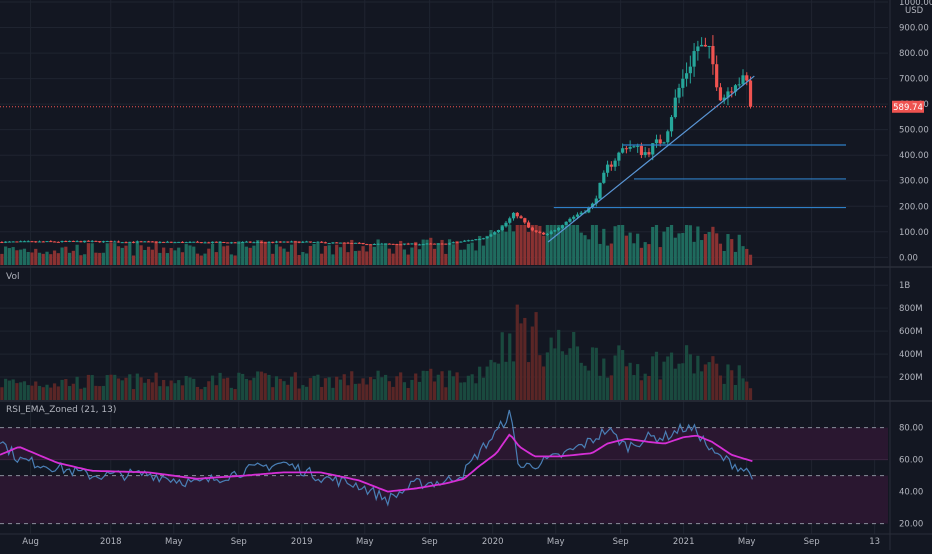 This screenshot has height=554, width=932. What do you see at coordinates (111, 542) in the screenshot?
I see `time-tick-label-1: 2018` at bounding box center [111, 542].